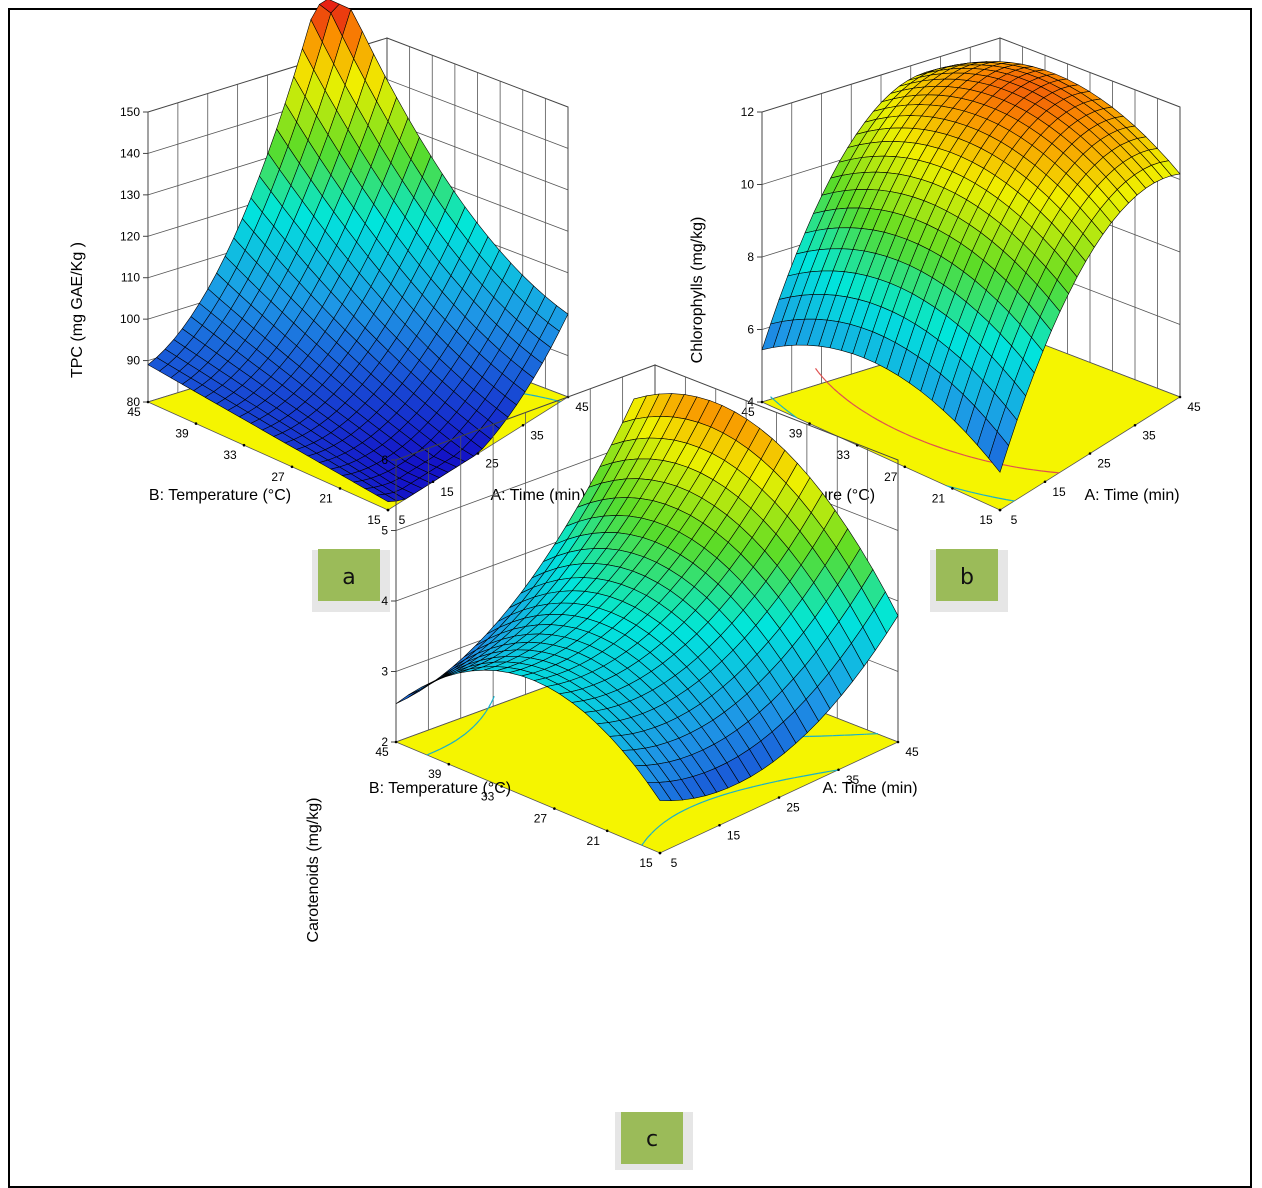  Describe the element at coordinates (130, 278) in the screenshot. I see `z-tick-label: 110` at that location.